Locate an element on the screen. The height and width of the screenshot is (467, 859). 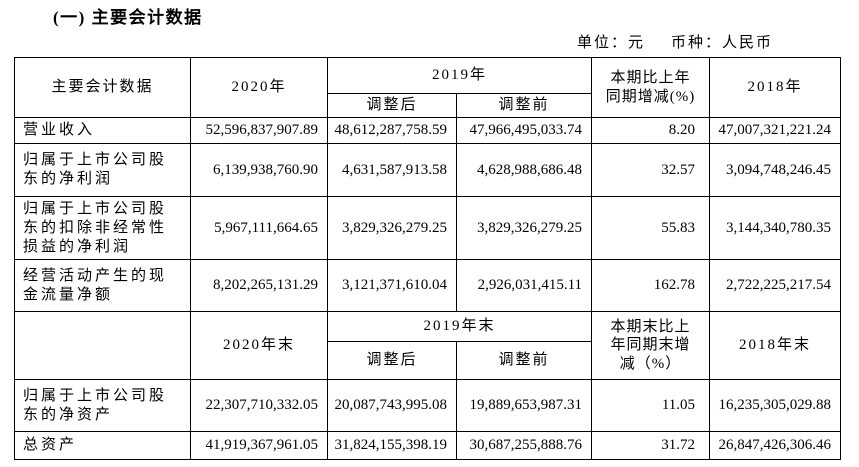
cell-change: 32.57 is located at coordinates (651, 170).